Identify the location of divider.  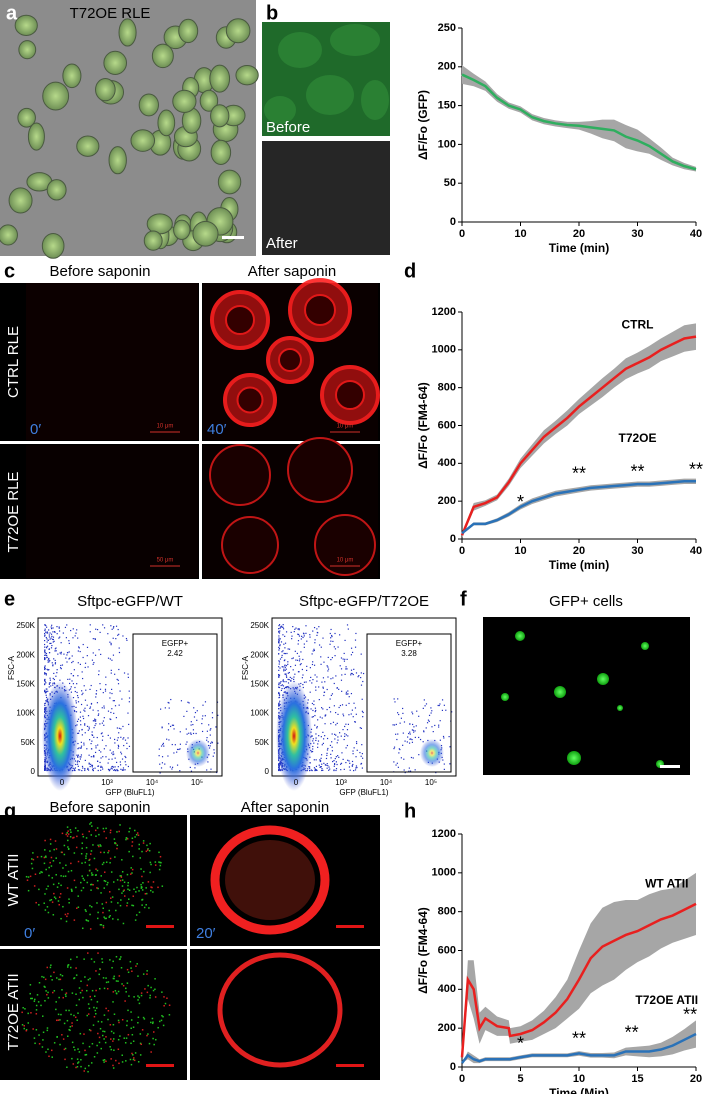
(200, 431).